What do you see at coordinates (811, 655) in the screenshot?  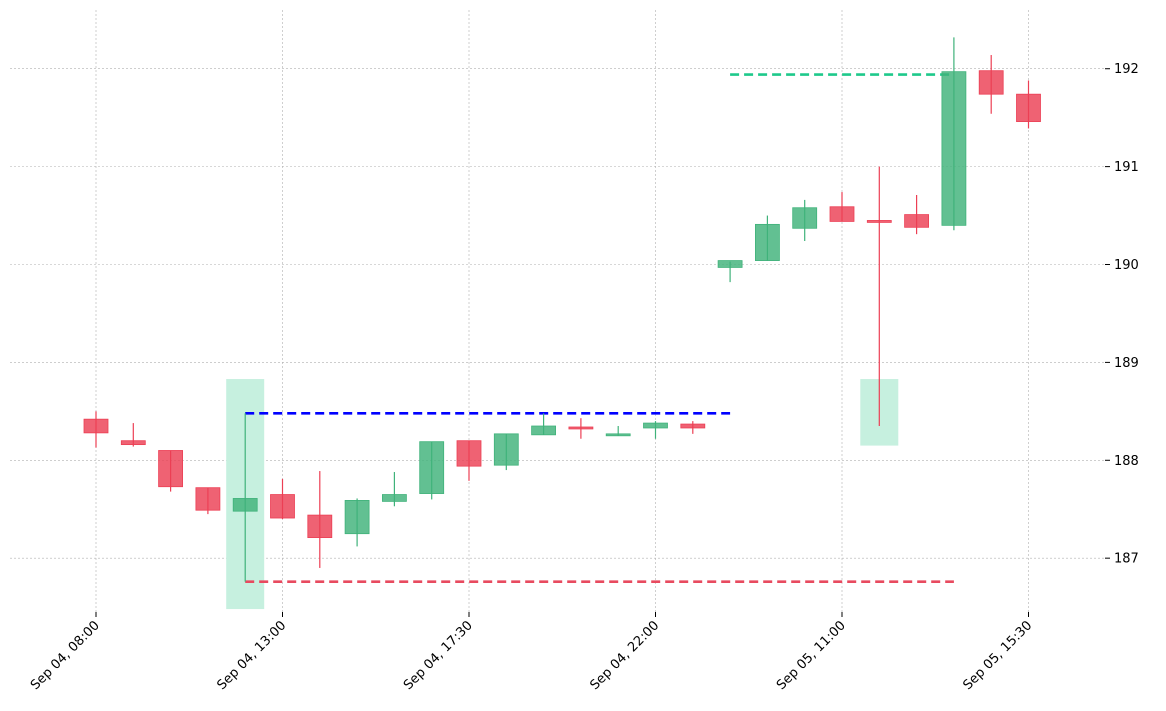 I see `x-tick-label: Sep 05, 11:00` at bounding box center [811, 655].